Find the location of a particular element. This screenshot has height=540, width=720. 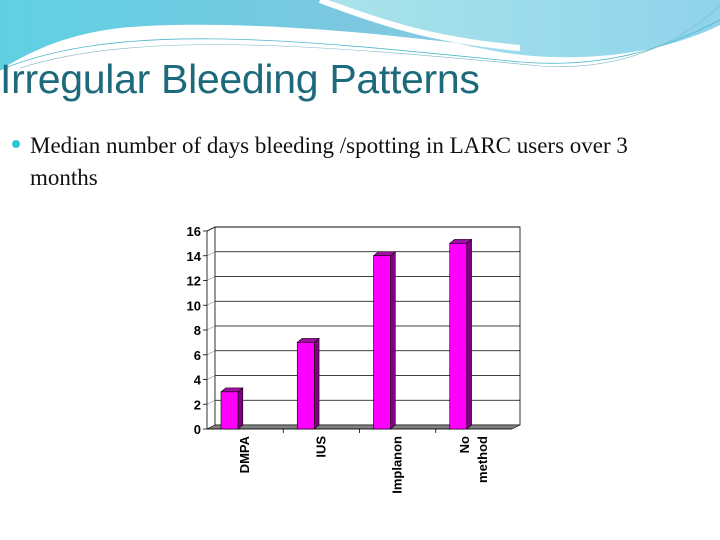

bar-ius is located at coordinates (305, 386).